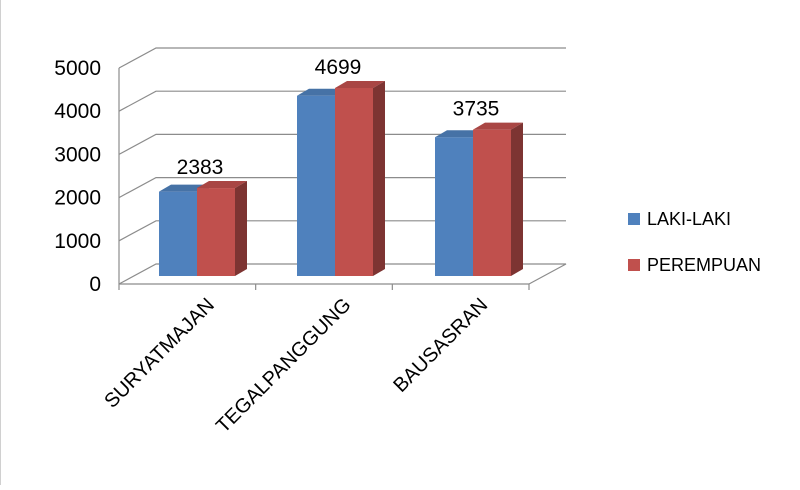 This screenshot has width=800, height=490. Describe the element at coordinates (77, 198) in the screenshot. I see `y-tick-label: 2000` at that location.